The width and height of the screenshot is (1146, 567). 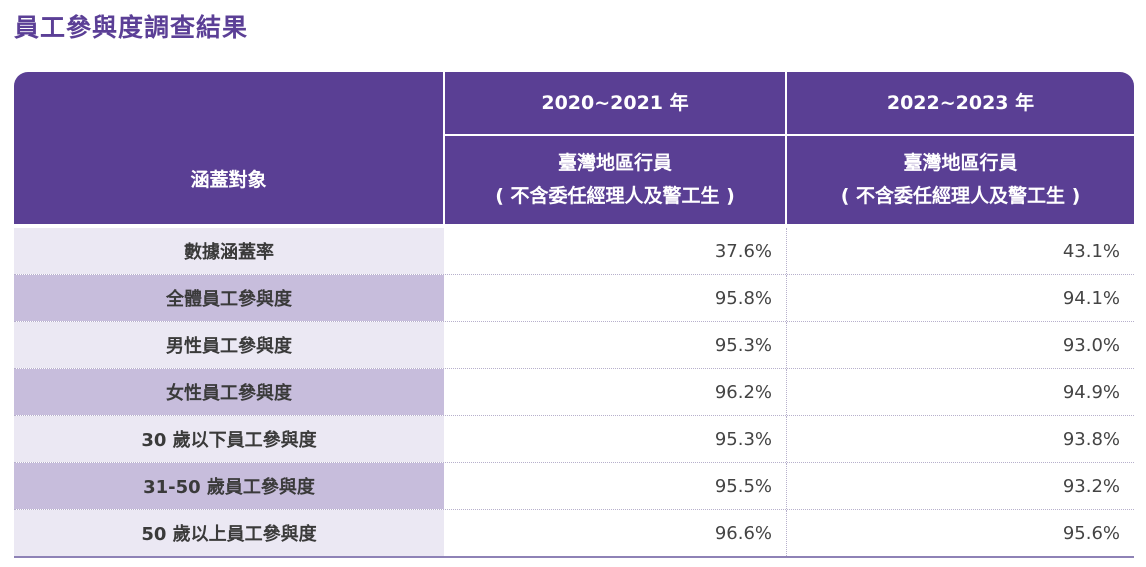 What do you see at coordinates (615, 251) in the screenshot?
I see `value-2020-2021: 37.6%` at bounding box center [615, 251].